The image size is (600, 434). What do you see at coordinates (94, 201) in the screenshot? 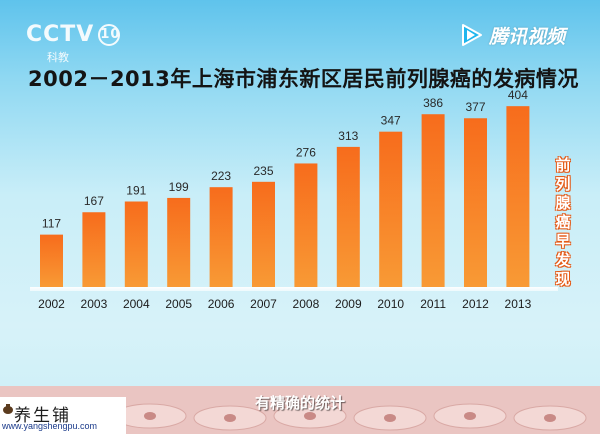
I see `data-label-2003: 167` at bounding box center [94, 201].